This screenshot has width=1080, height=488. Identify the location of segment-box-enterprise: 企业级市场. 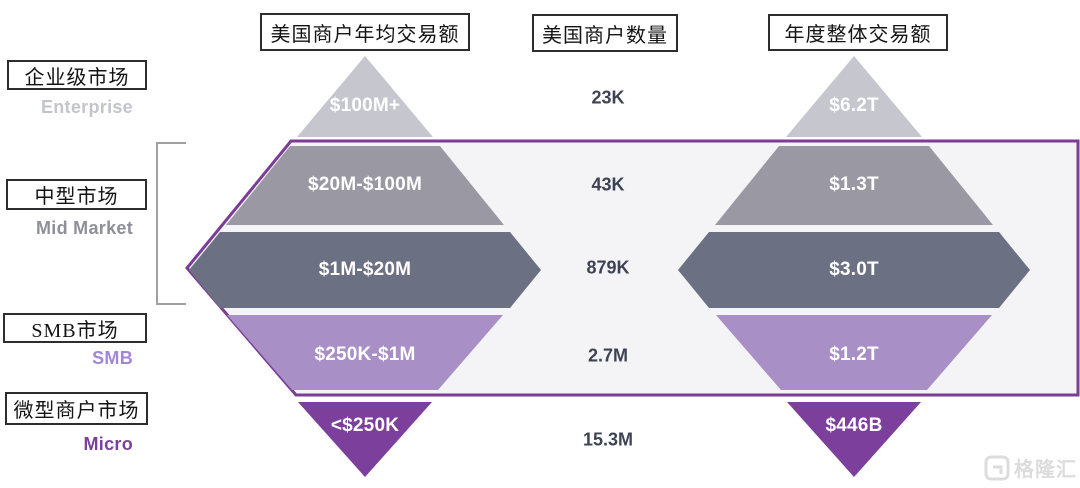
(77, 75).